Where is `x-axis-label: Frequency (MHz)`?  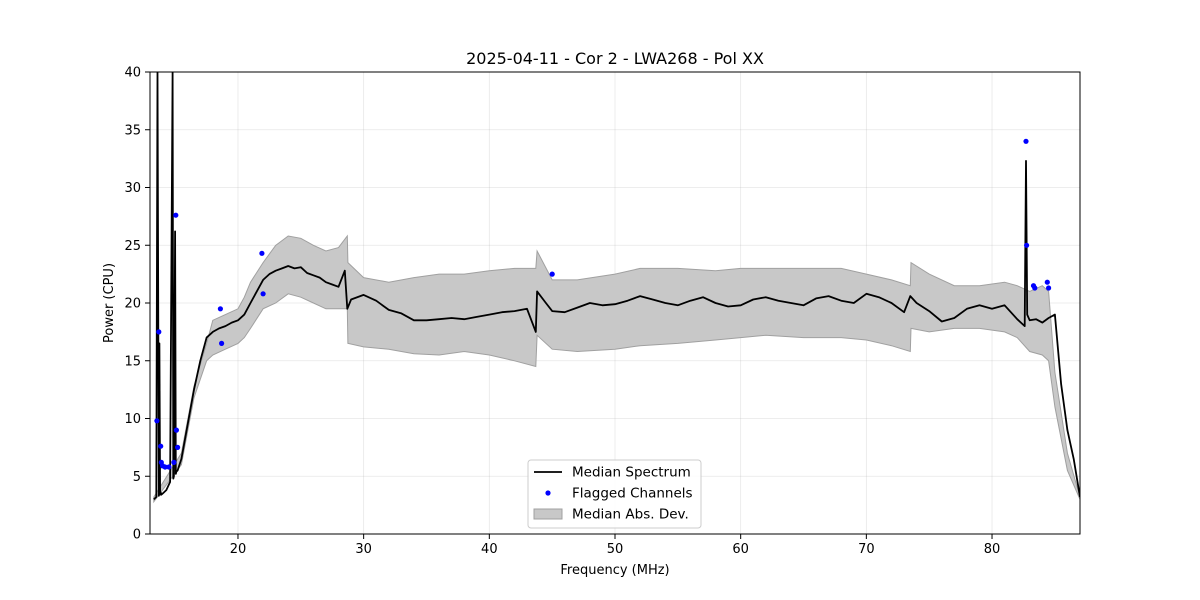
x-axis-label: Frequency (MHz) is located at coordinates (614, 570).